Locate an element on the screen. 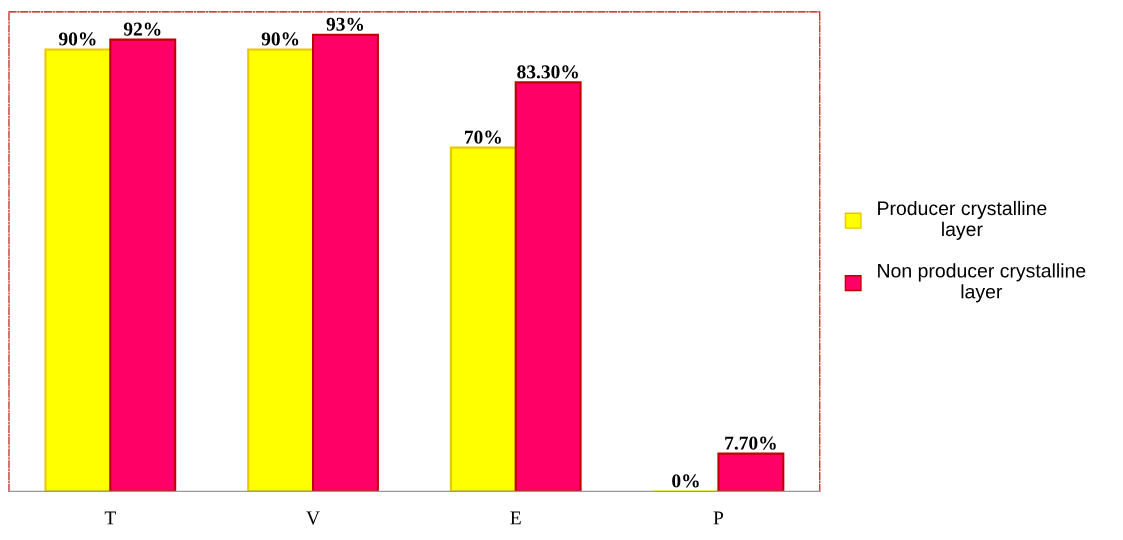 Image resolution: width=1123 pixels, height=540 pixels. legend-label: Non producer crystalline layer is located at coordinates (982, 283).